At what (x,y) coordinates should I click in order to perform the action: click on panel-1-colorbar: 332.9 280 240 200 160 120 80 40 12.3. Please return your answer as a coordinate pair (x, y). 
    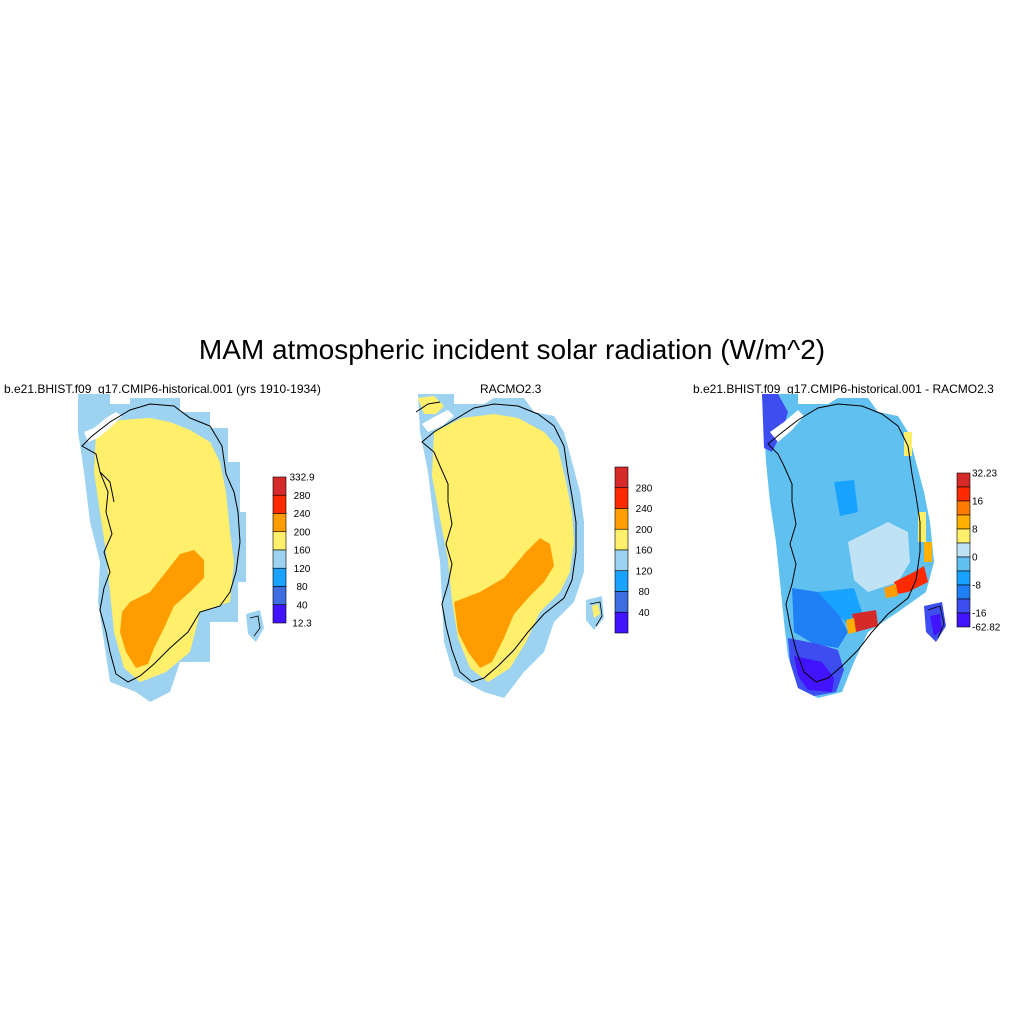
    Looking at the image, I should click on (293, 551).